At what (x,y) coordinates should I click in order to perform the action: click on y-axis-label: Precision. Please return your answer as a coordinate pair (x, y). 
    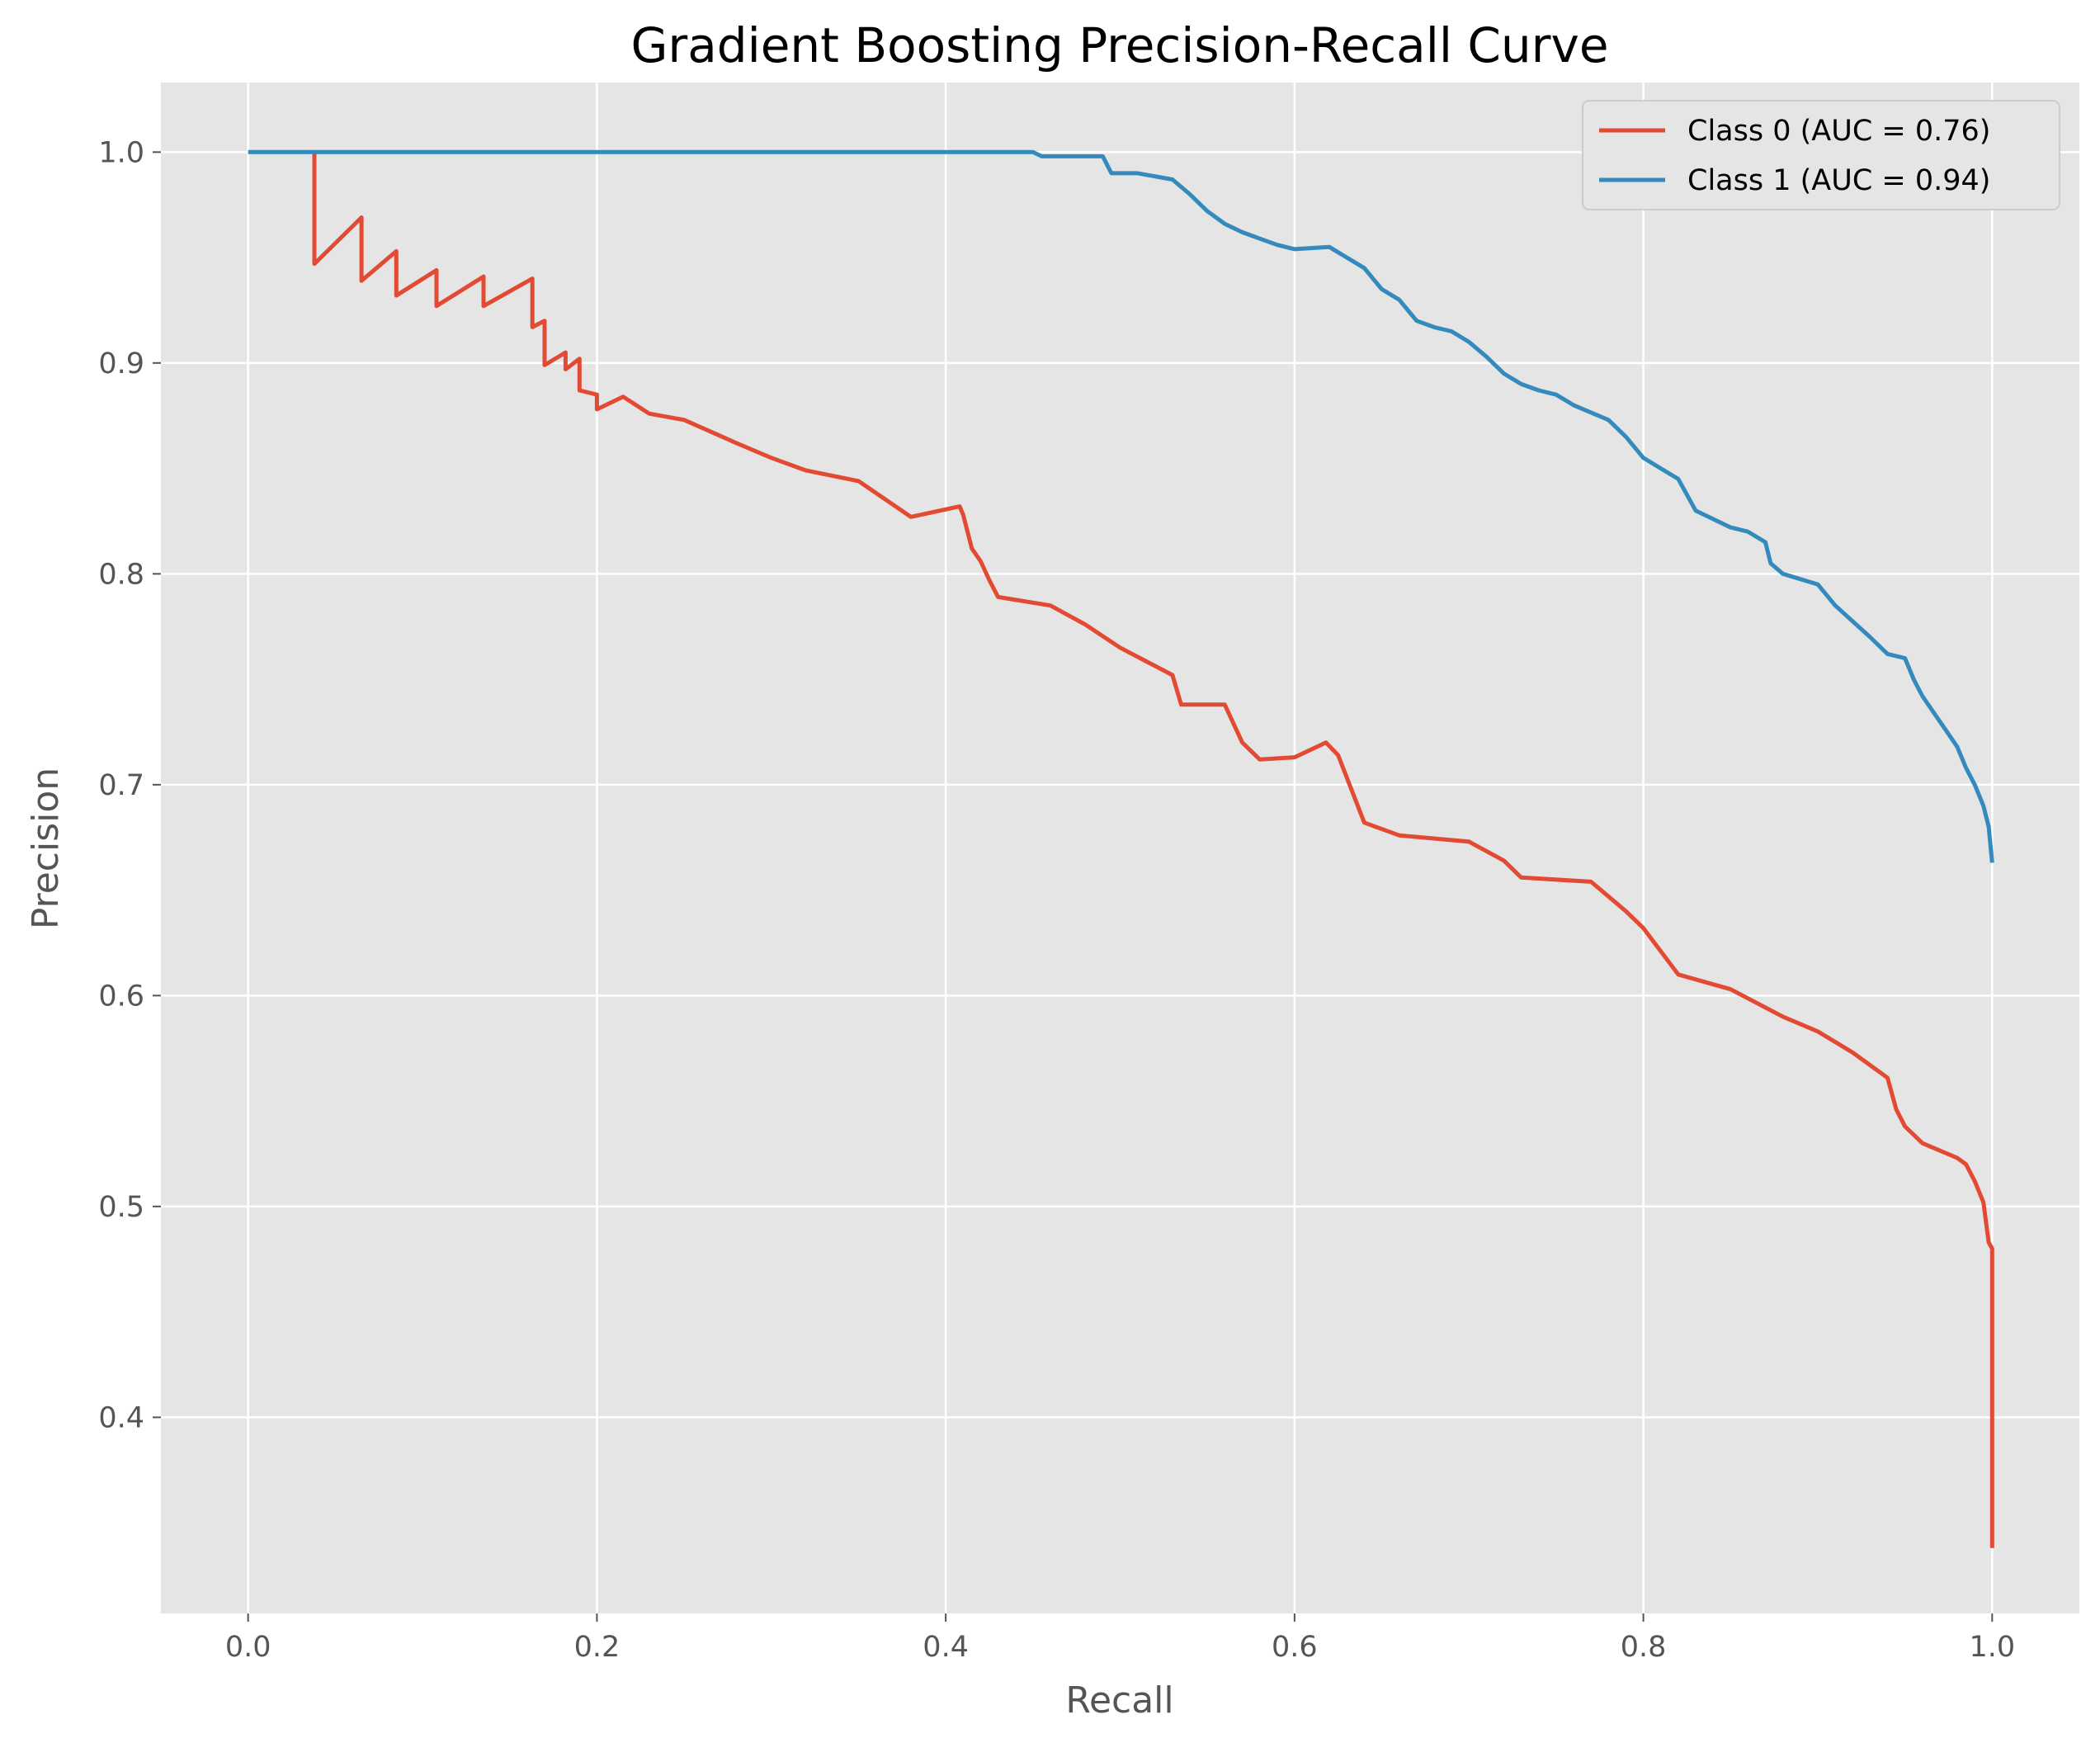
    Looking at the image, I should click on (46, 848).